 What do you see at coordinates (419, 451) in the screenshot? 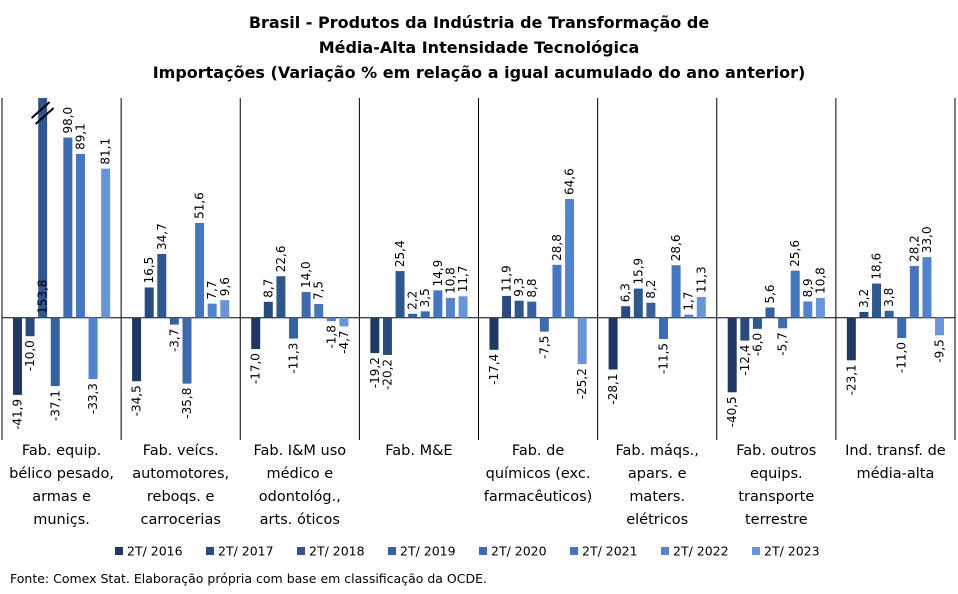
I see `x-tick-label: Fab. M&E` at bounding box center [419, 451].